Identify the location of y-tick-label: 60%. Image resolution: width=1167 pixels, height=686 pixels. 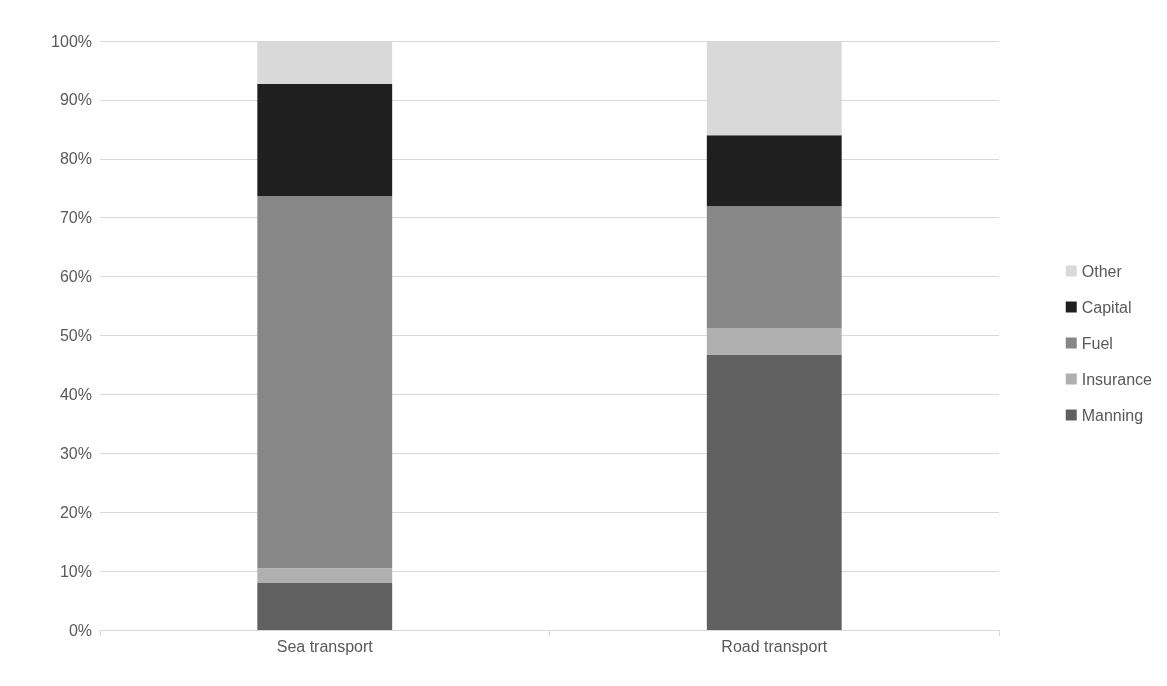
(75, 277).